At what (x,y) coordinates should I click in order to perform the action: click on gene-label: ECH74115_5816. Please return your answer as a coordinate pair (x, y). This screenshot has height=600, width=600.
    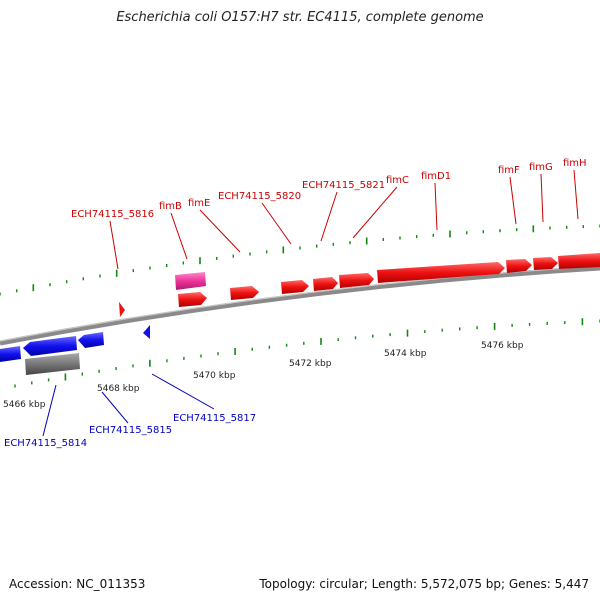
    Looking at the image, I should click on (112, 214).